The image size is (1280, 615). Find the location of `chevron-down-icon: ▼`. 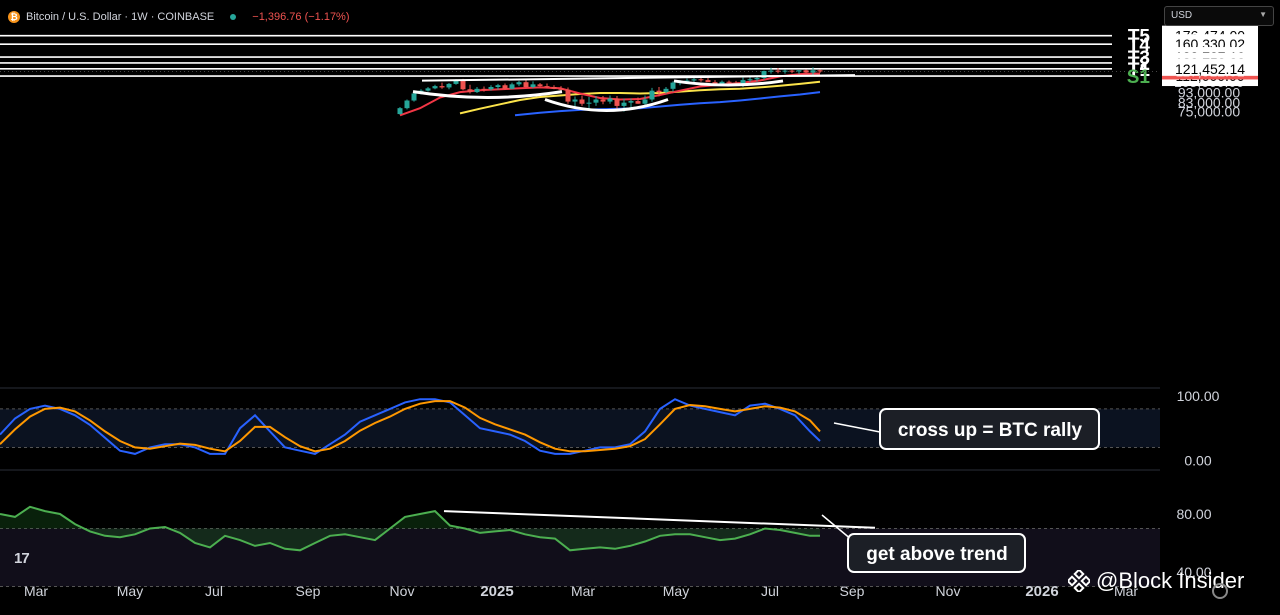

chevron-down-icon: ▼ is located at coordinates (1263, 14).